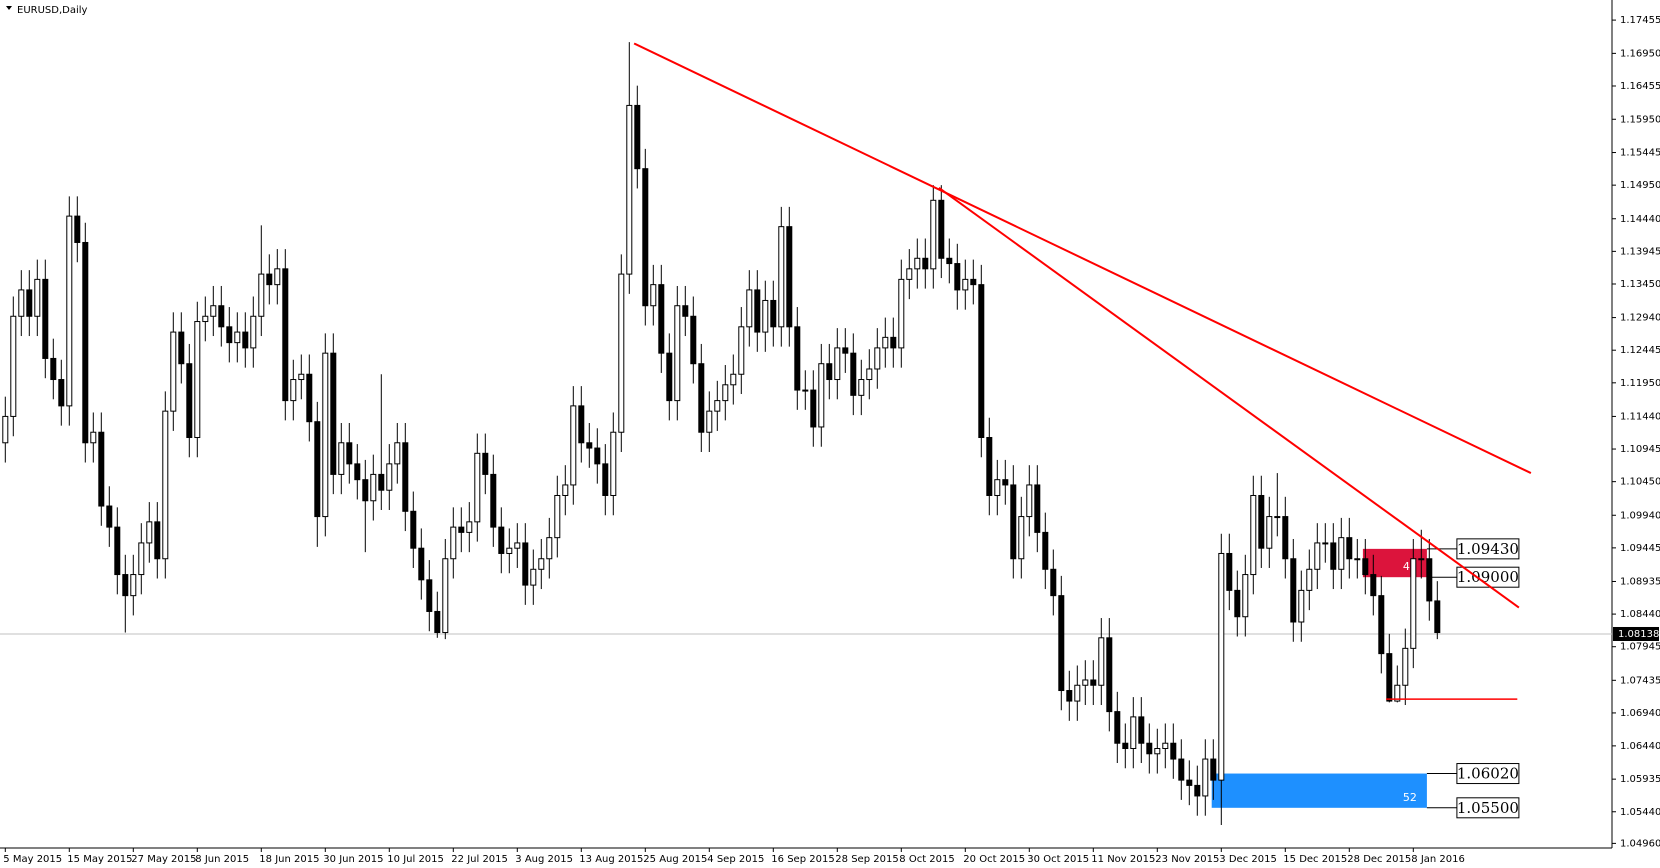 The image size is (1660, 868). Describe the element at coordinates (52, 10) in the screenshot. I see `chart-title: EURUSD,Daily` at that location.